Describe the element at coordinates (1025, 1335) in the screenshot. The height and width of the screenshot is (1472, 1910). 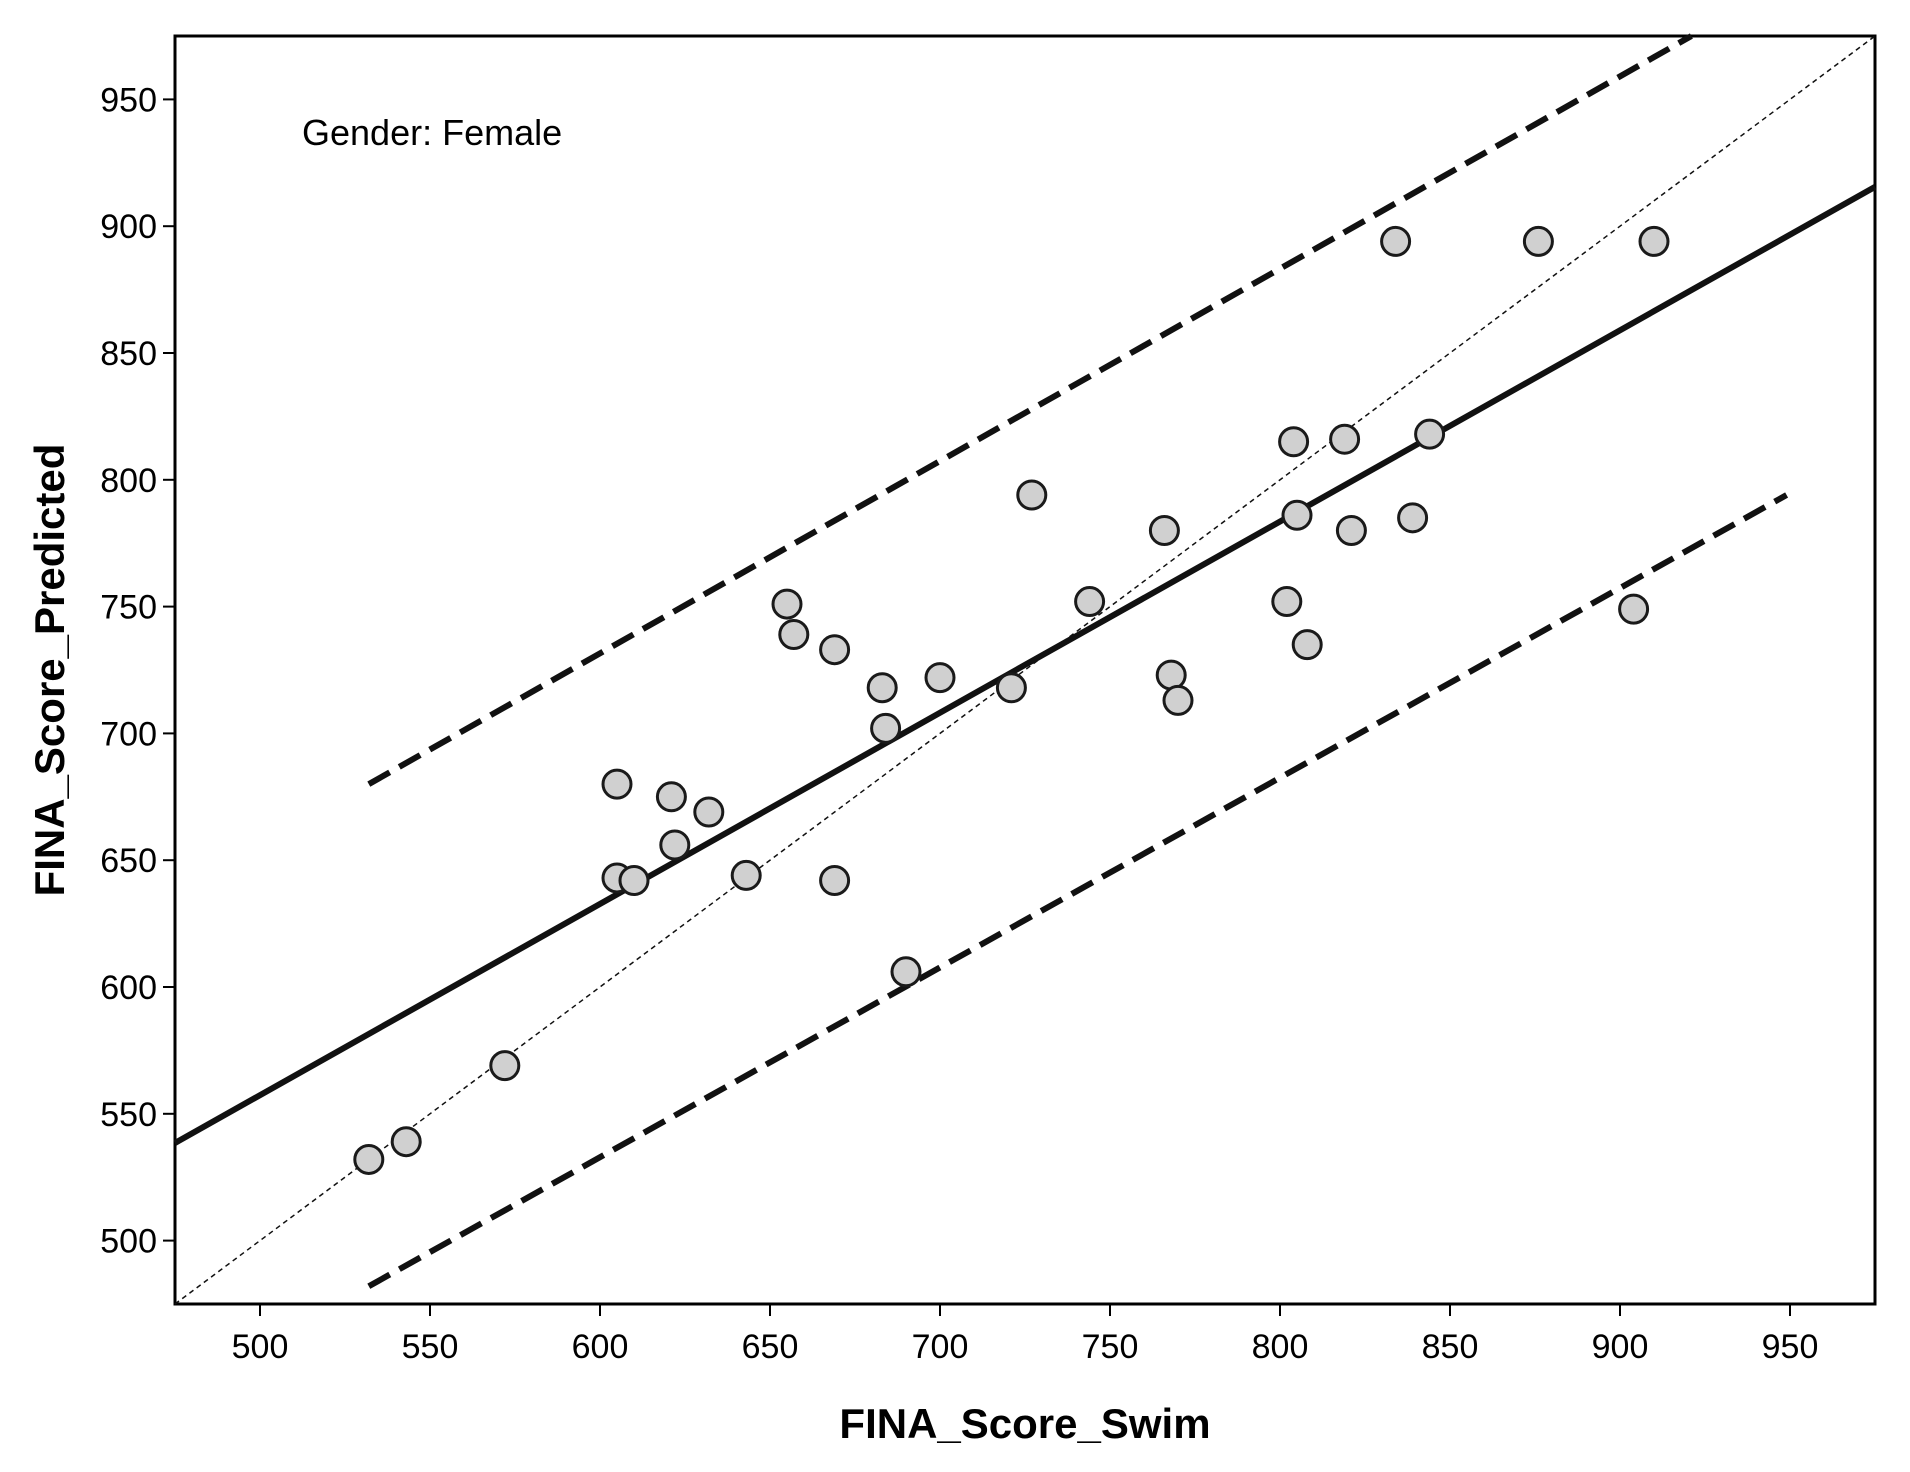
I see `x-axis-ticks: 500 550 600 650 700 750 800 850 900 950` at that location.